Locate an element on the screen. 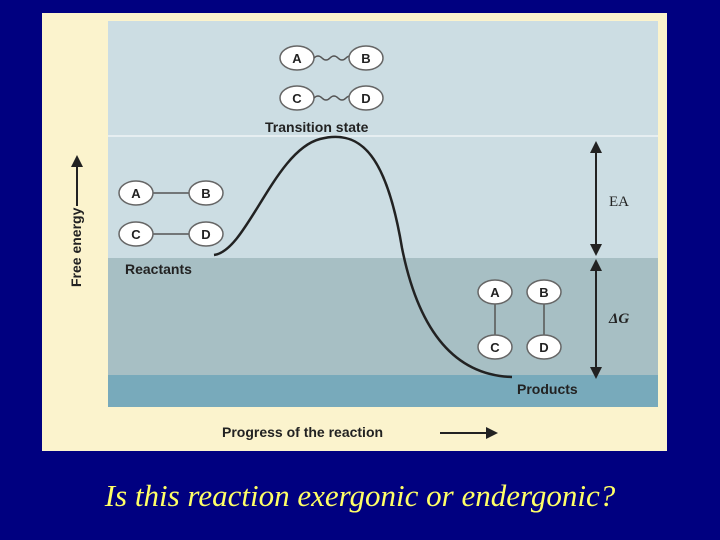 The image size is (720, 540). transition-state-label: Transition state is located at coordinates (317, 127).